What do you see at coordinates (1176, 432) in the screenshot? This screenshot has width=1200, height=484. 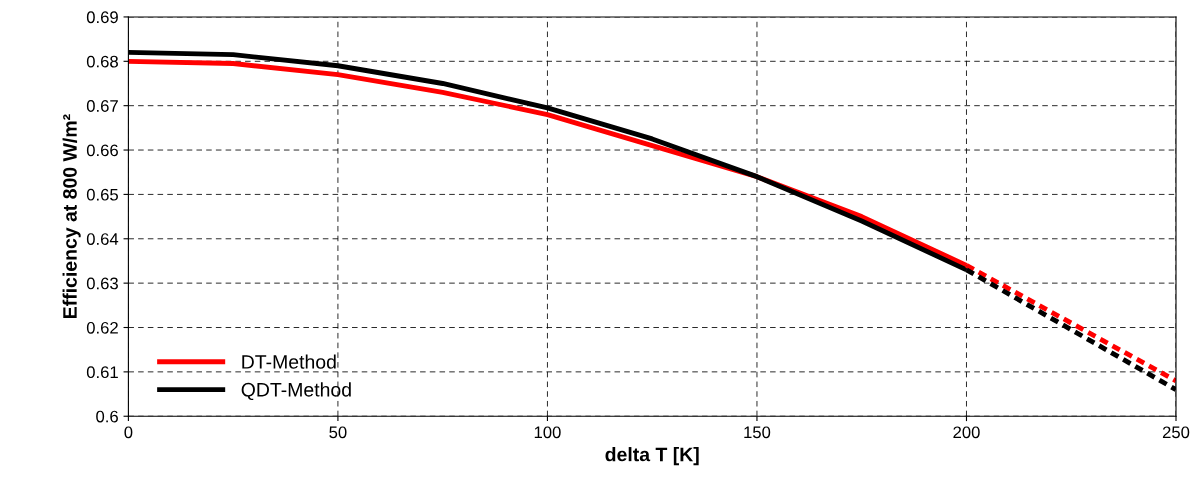 I see `x-tick-label: 250` at bounding box center [1176, 432].